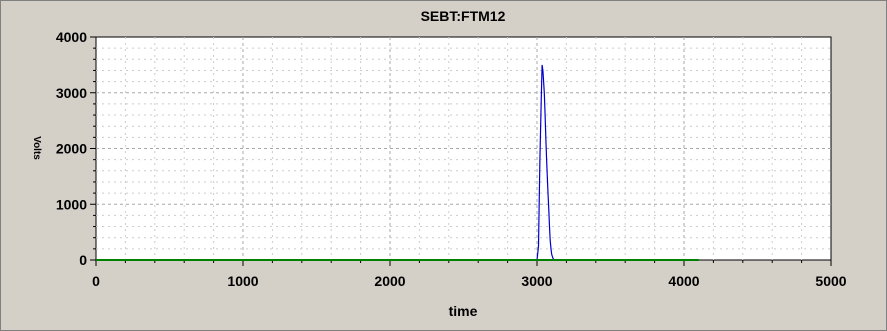 This screenshot has width=887, height=331. What do you see at coordinates (96, 281) in the screenshot?
I see `x-tick-label: 0` at bounding box center [96, 281].